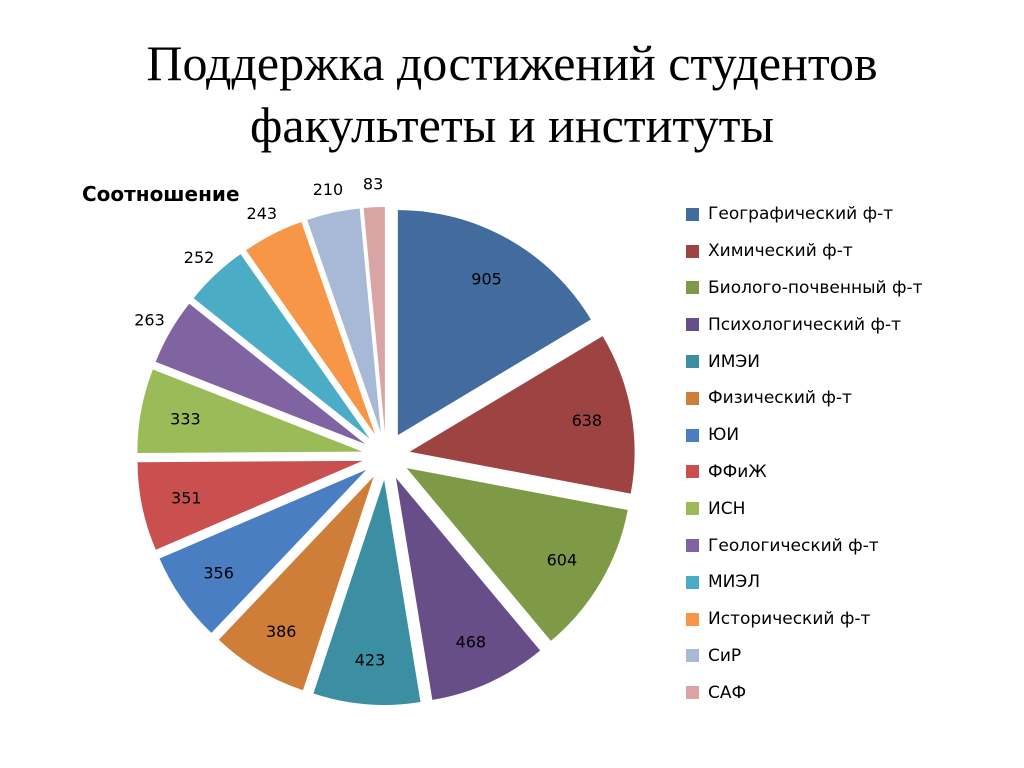 The image size is (1024, 768). I want to click on pie-data-label: 351, so click(186, 498).